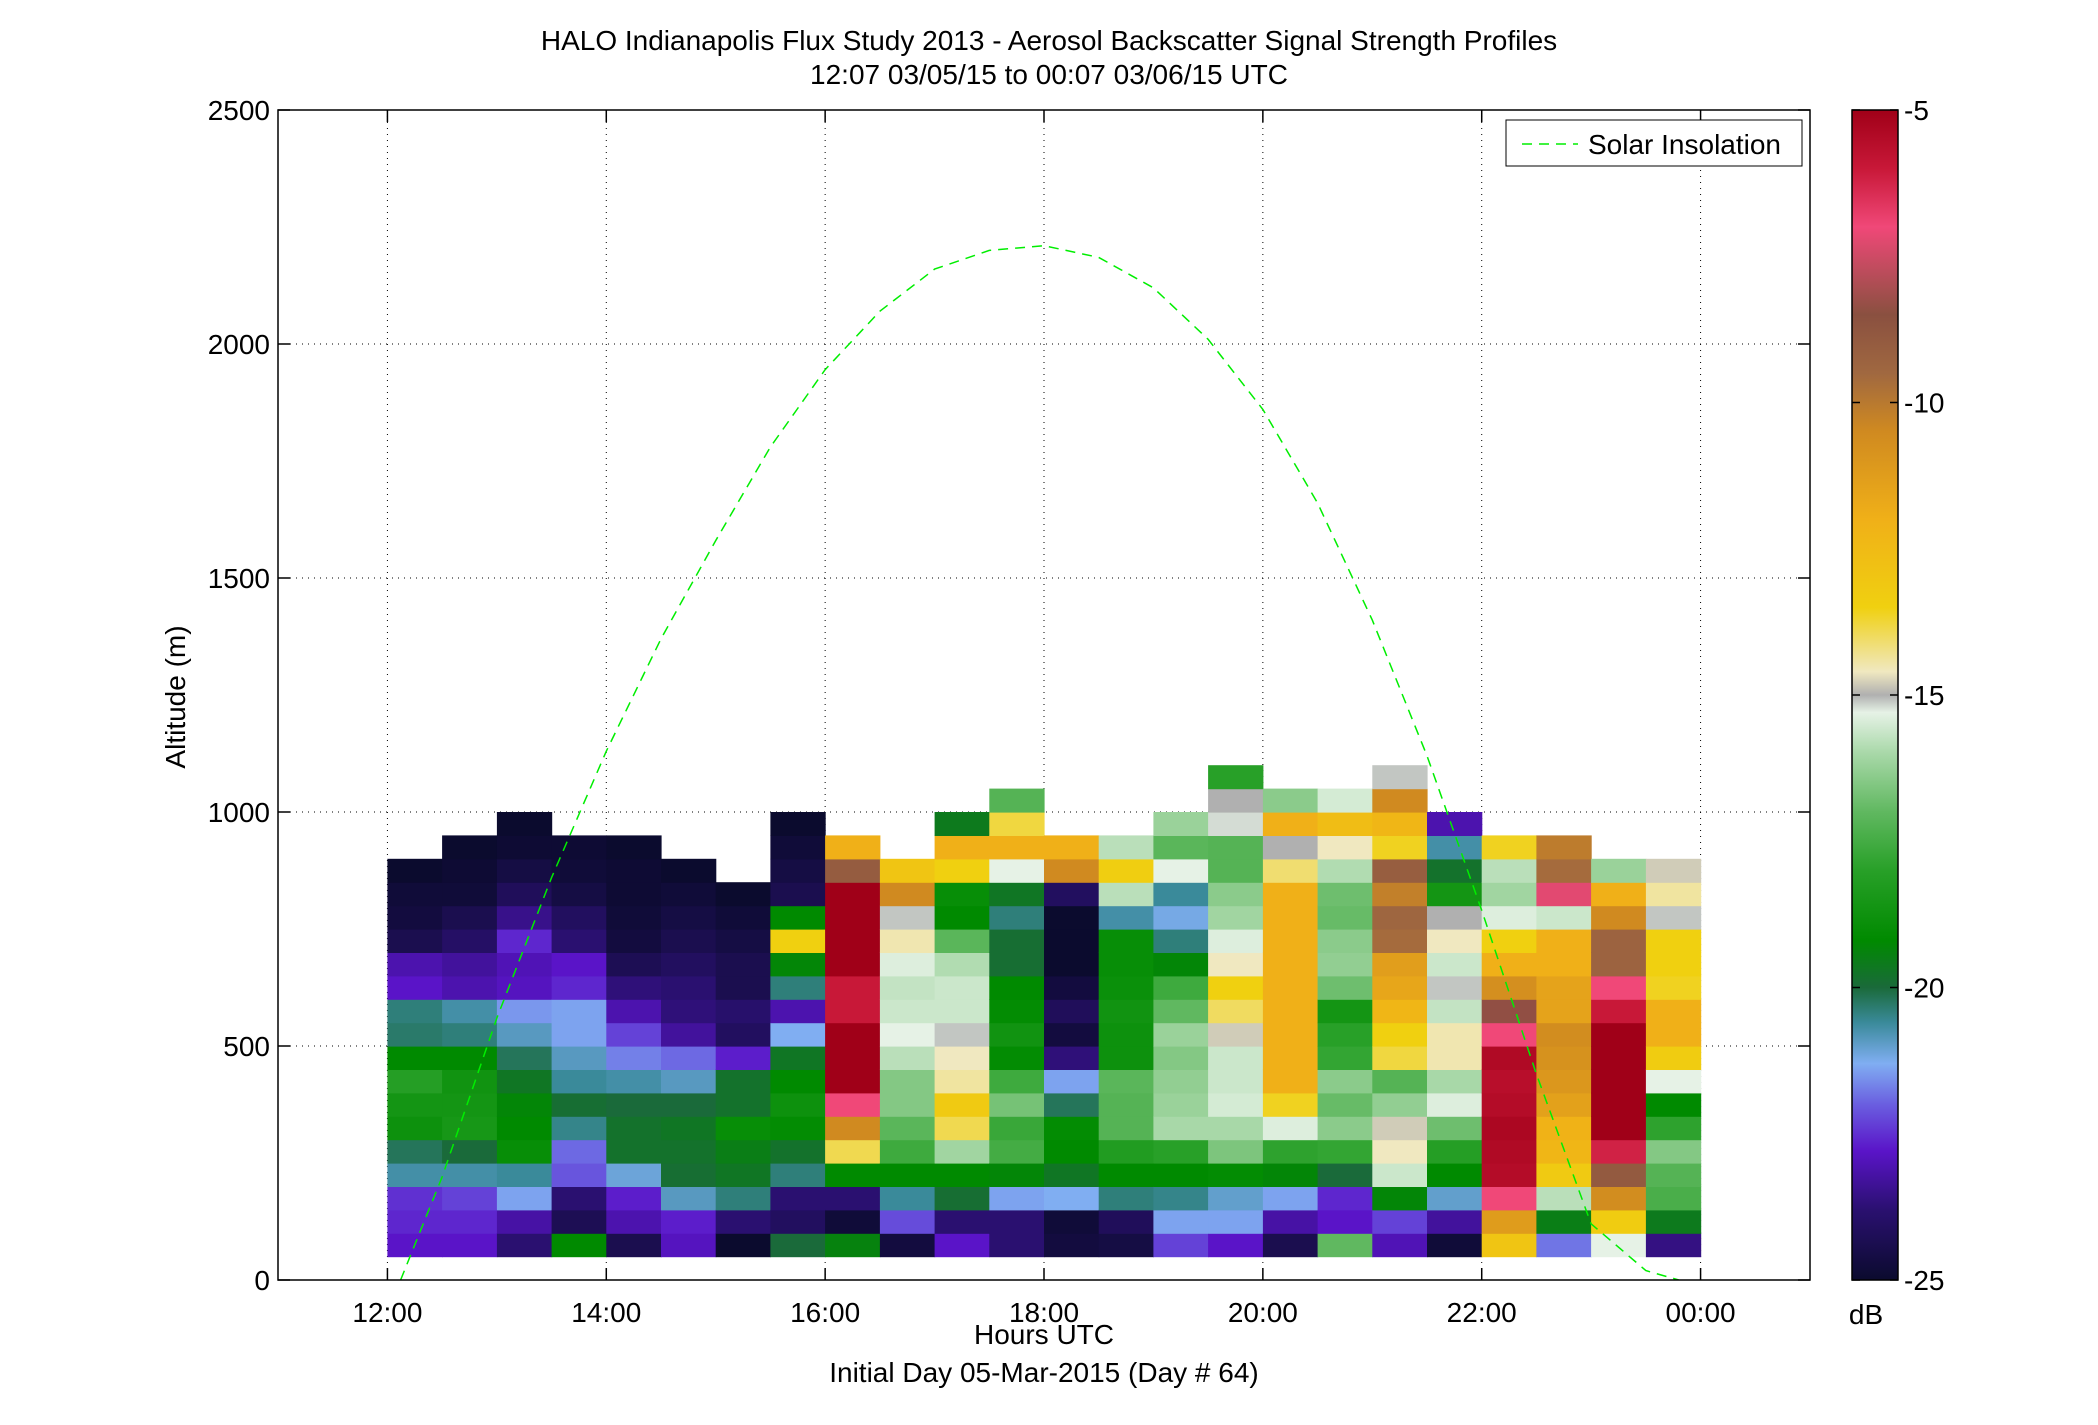 The height and width of the screenshot is (1425, 2098). I want to click on chart-subtitle: 12:07 03/05/15 to 00:07 03/06/15 UTC, so click(1049, 74).